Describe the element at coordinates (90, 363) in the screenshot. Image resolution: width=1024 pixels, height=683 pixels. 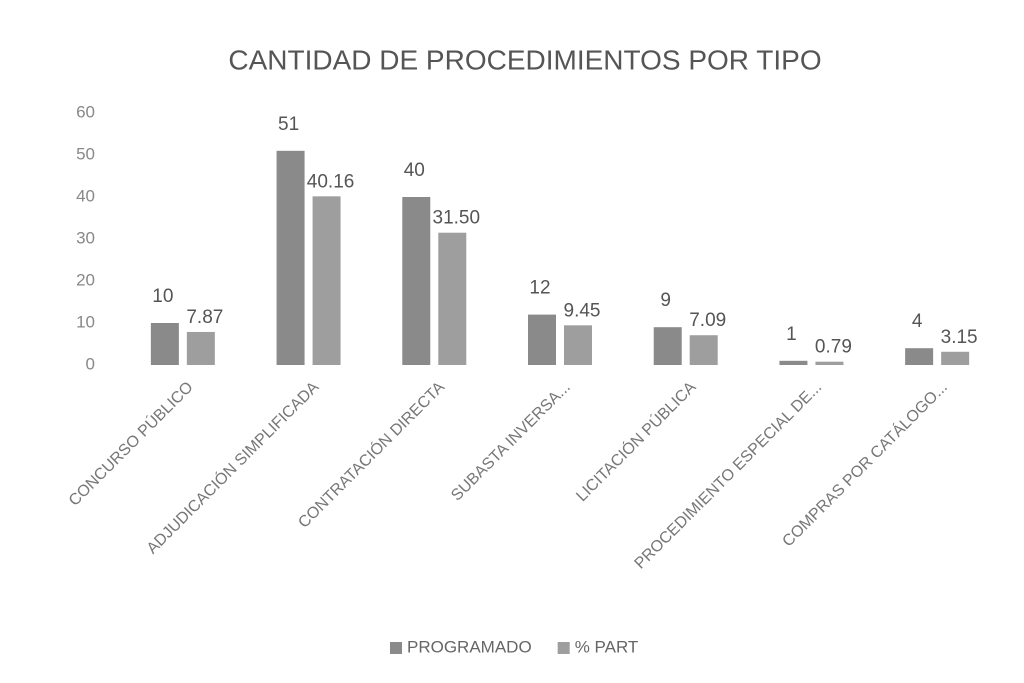
I see `y-tick-label: 0` at that location.